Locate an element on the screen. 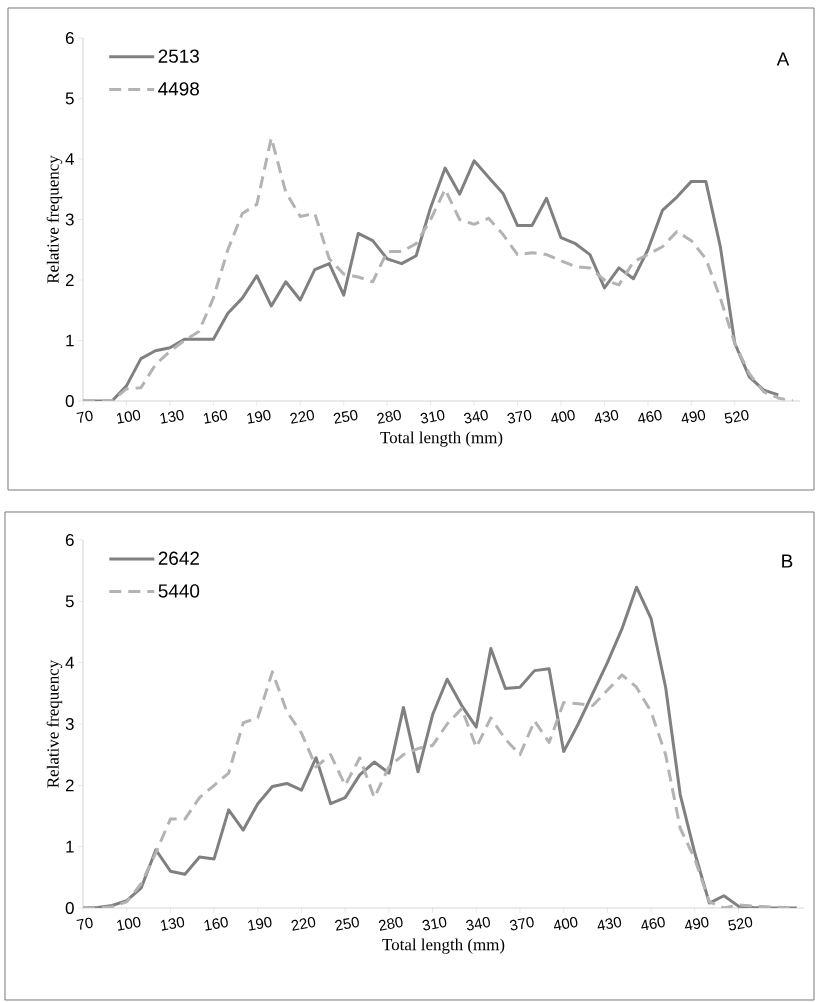 Image resolution: width=822 pixels, height=1002 pixels. legend-label: 2513 is located at coordinates (178, 56).